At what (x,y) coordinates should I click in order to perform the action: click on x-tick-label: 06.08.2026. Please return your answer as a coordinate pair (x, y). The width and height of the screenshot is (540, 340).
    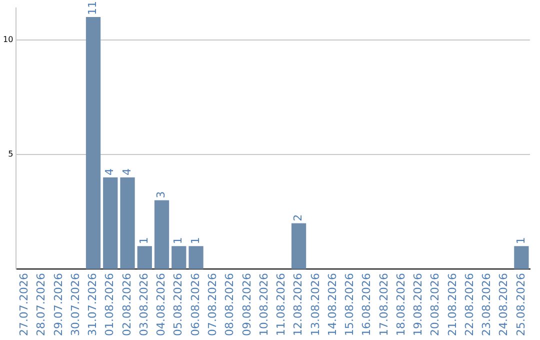
    Looking at the image, I should click on (195, 304).